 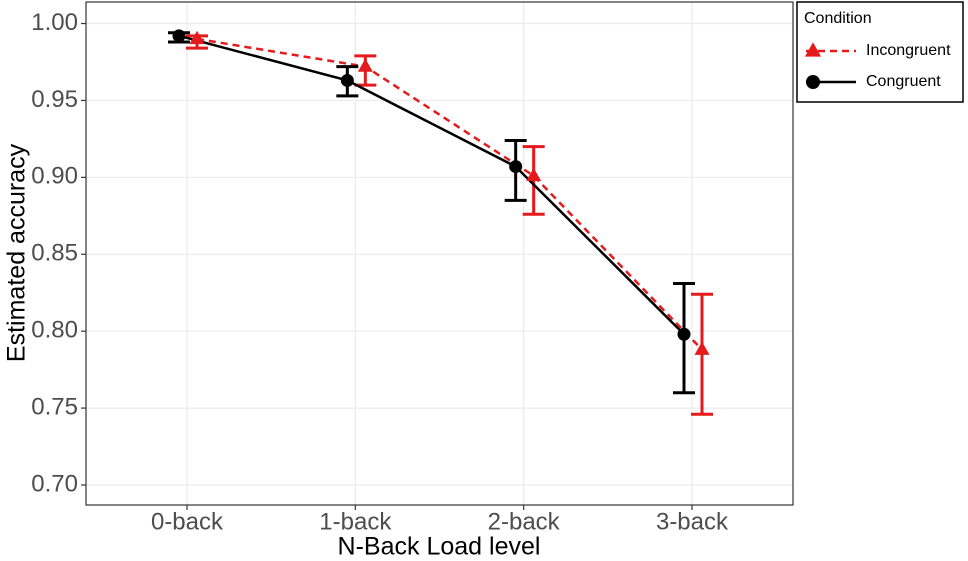 What do you see at coordinates (439, 547) in the screenshot?
I see `x-axis-title: N-Back Load level` at bounding box center [439, 547].